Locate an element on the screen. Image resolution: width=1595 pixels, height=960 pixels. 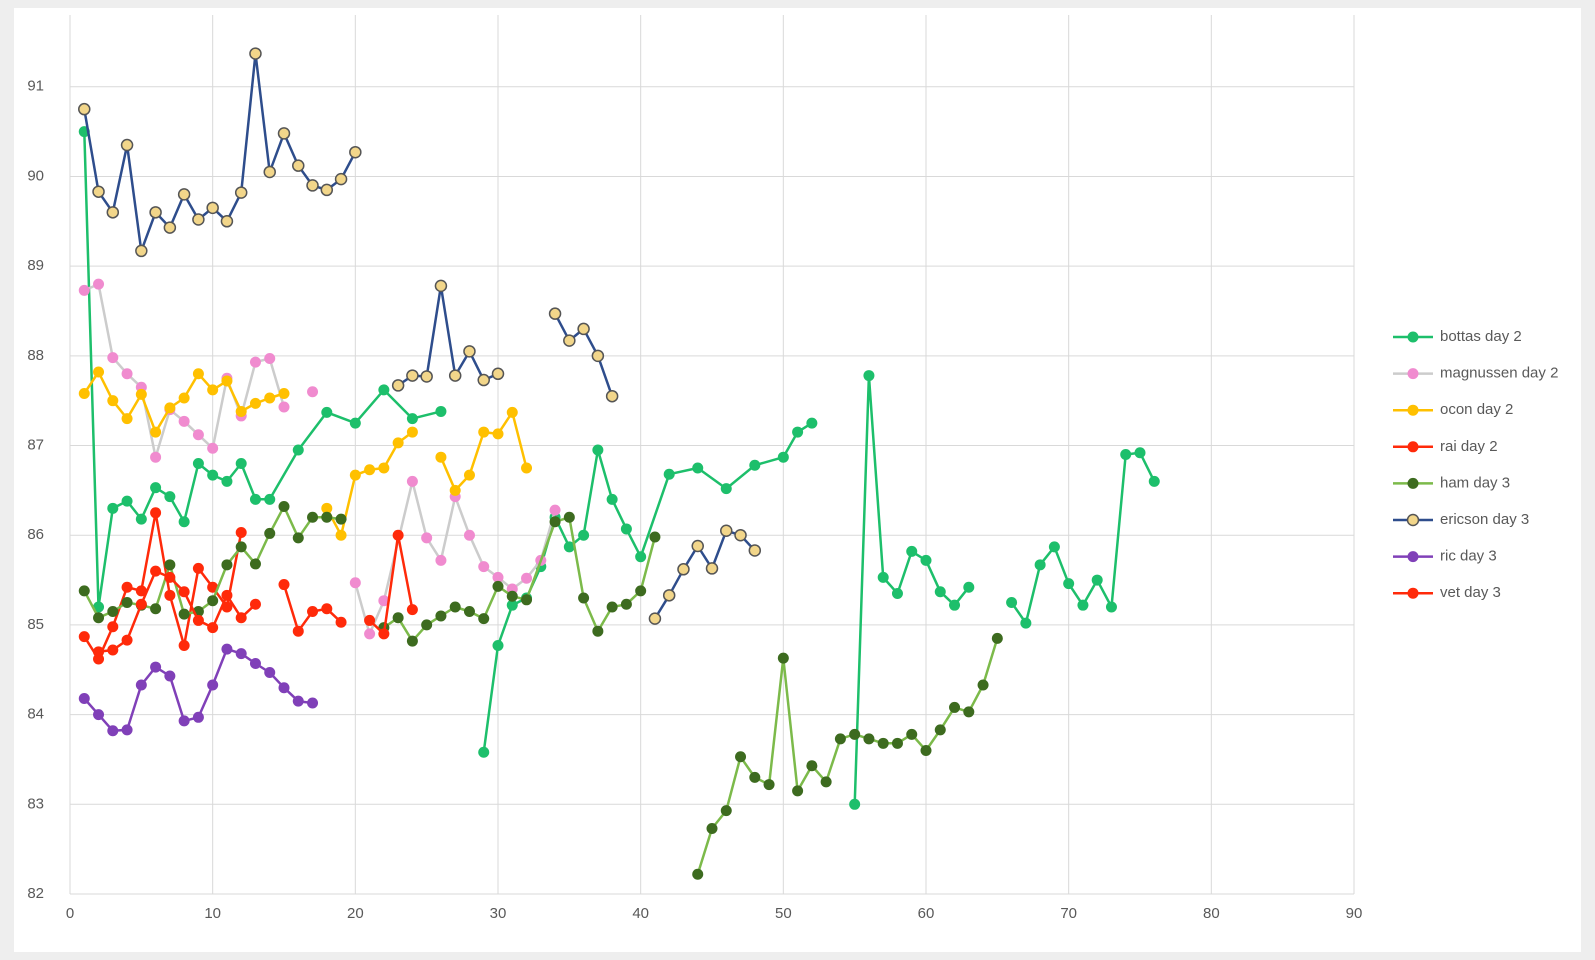
x-tick-label: 40 is located at coordinates (640, 913).